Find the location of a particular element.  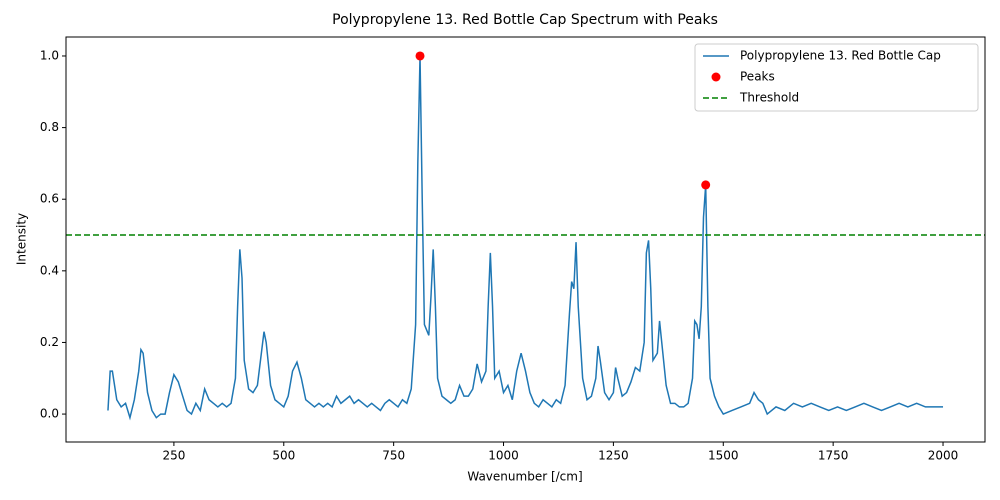

x-tick-label: 2000 is located at coordinates (943, 456).